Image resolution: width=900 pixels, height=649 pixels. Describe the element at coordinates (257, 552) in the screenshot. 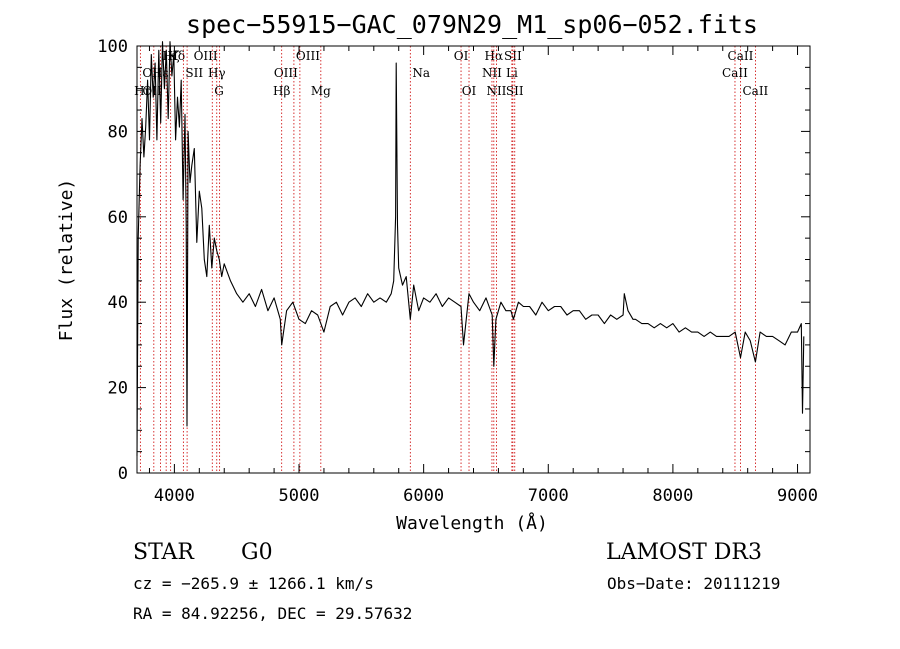

I see `object-subclass: G0` at that location.